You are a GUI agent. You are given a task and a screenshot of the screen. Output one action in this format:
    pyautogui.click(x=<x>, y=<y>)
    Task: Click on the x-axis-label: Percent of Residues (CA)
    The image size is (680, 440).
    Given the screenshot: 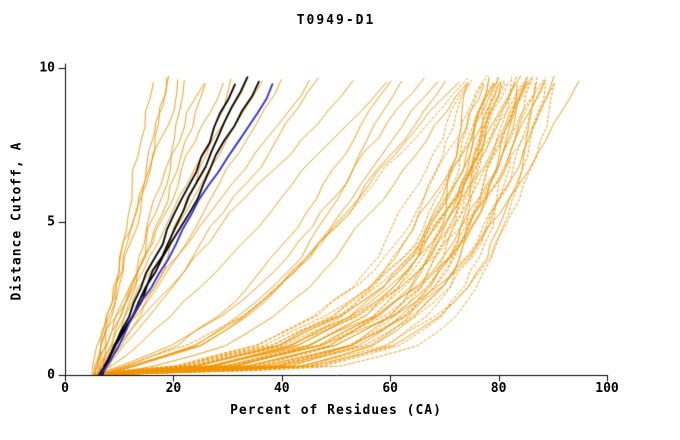 What is the action you would take?
    pyautogui.click(x=336, y=410)
    